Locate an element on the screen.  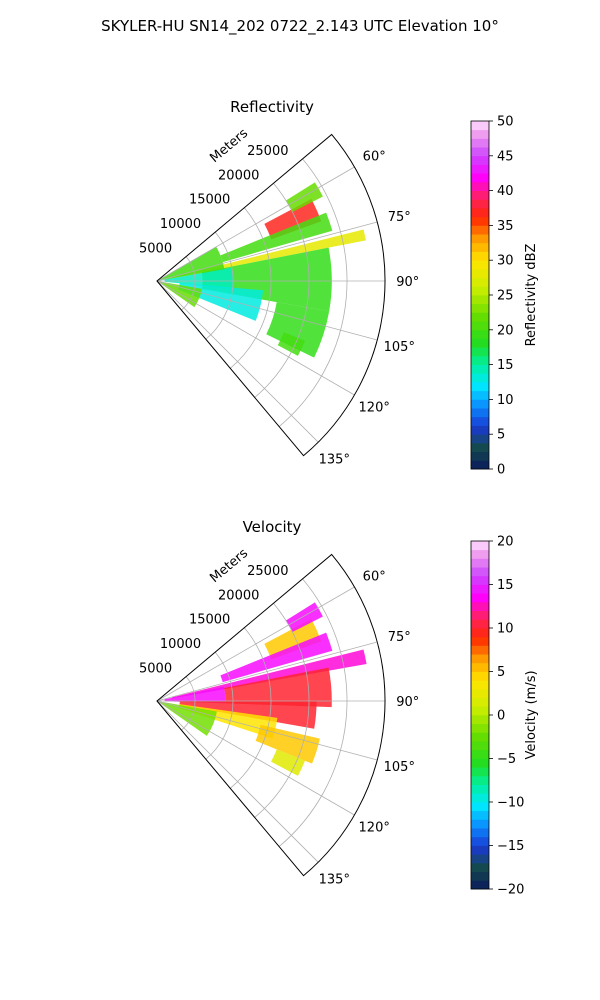
angular-tick-label: 135° is located at coordinates (334, 879).